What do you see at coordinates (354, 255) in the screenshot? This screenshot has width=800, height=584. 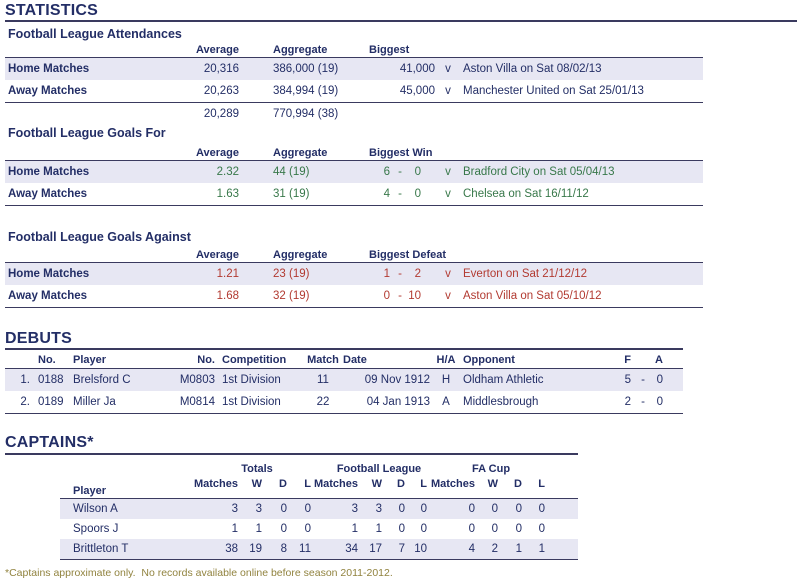 I see `goals-against-header-row: Average Aggregate Biggest Defeat` at bounding box center [354, 255].